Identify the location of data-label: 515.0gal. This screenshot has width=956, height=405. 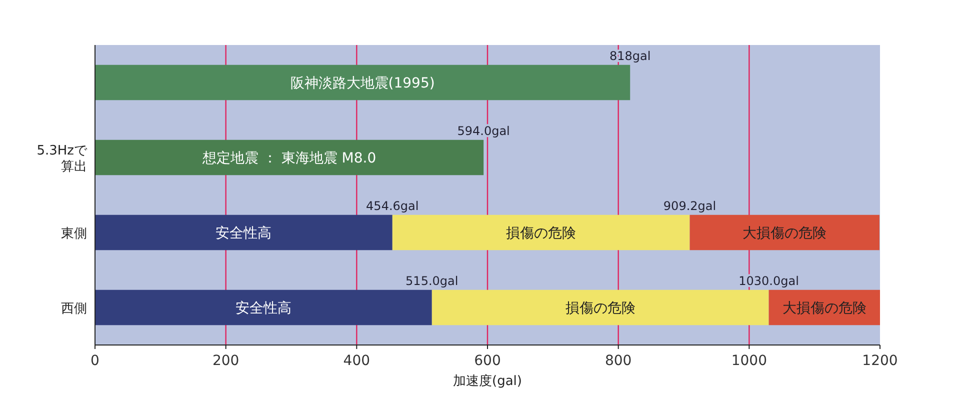
(432, 281).